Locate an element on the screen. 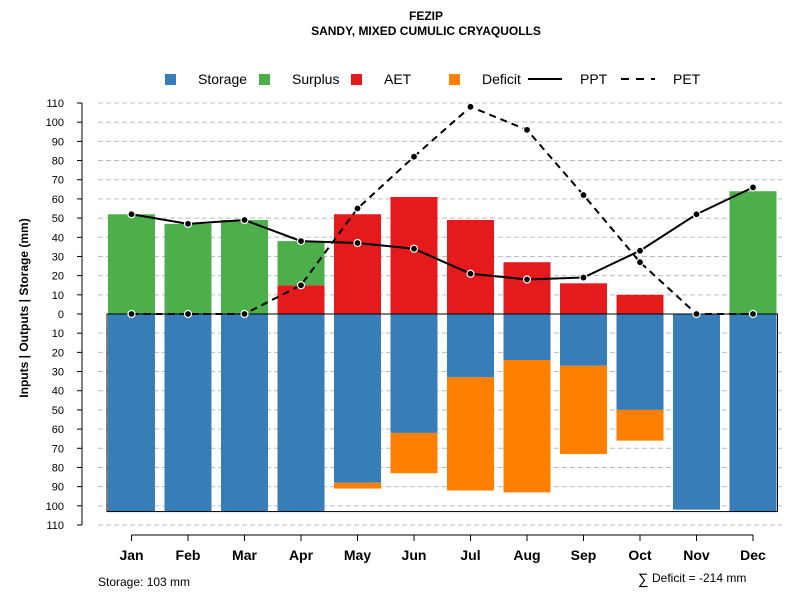 This screenshot has width=800, height=600. legend-label: AET is located at coordinates (398, 79).